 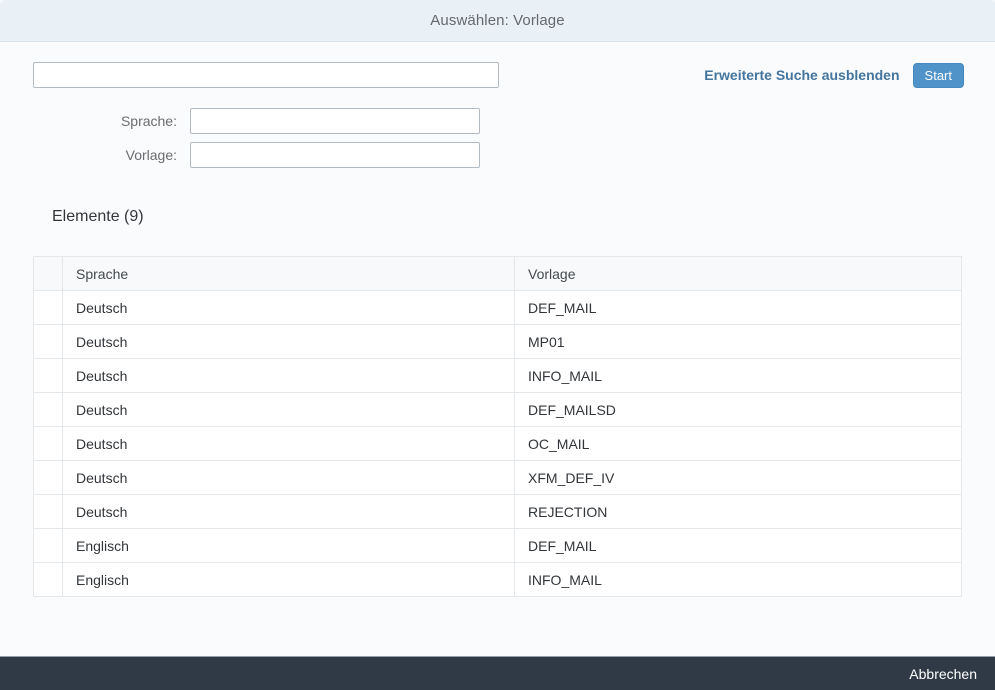 I want to click on cell-vorlage: XFM_DEF_IV, so click(x=738, y=477).